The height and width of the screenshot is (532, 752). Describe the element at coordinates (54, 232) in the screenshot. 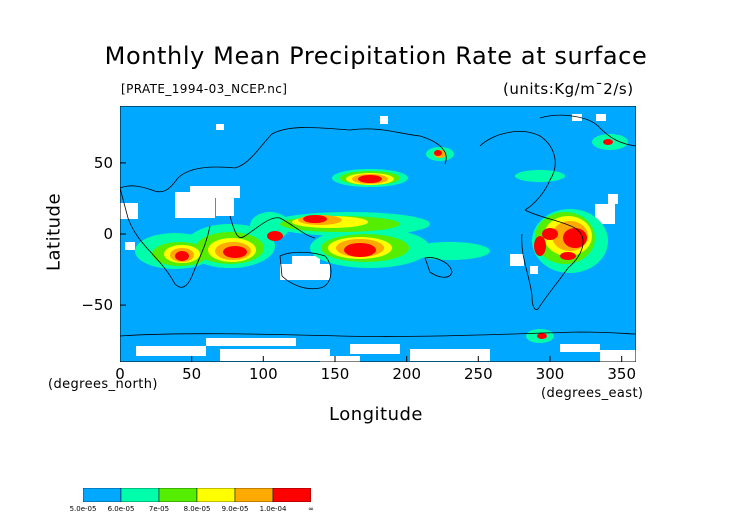

I see `y-axis-label: Latitude` at that location.